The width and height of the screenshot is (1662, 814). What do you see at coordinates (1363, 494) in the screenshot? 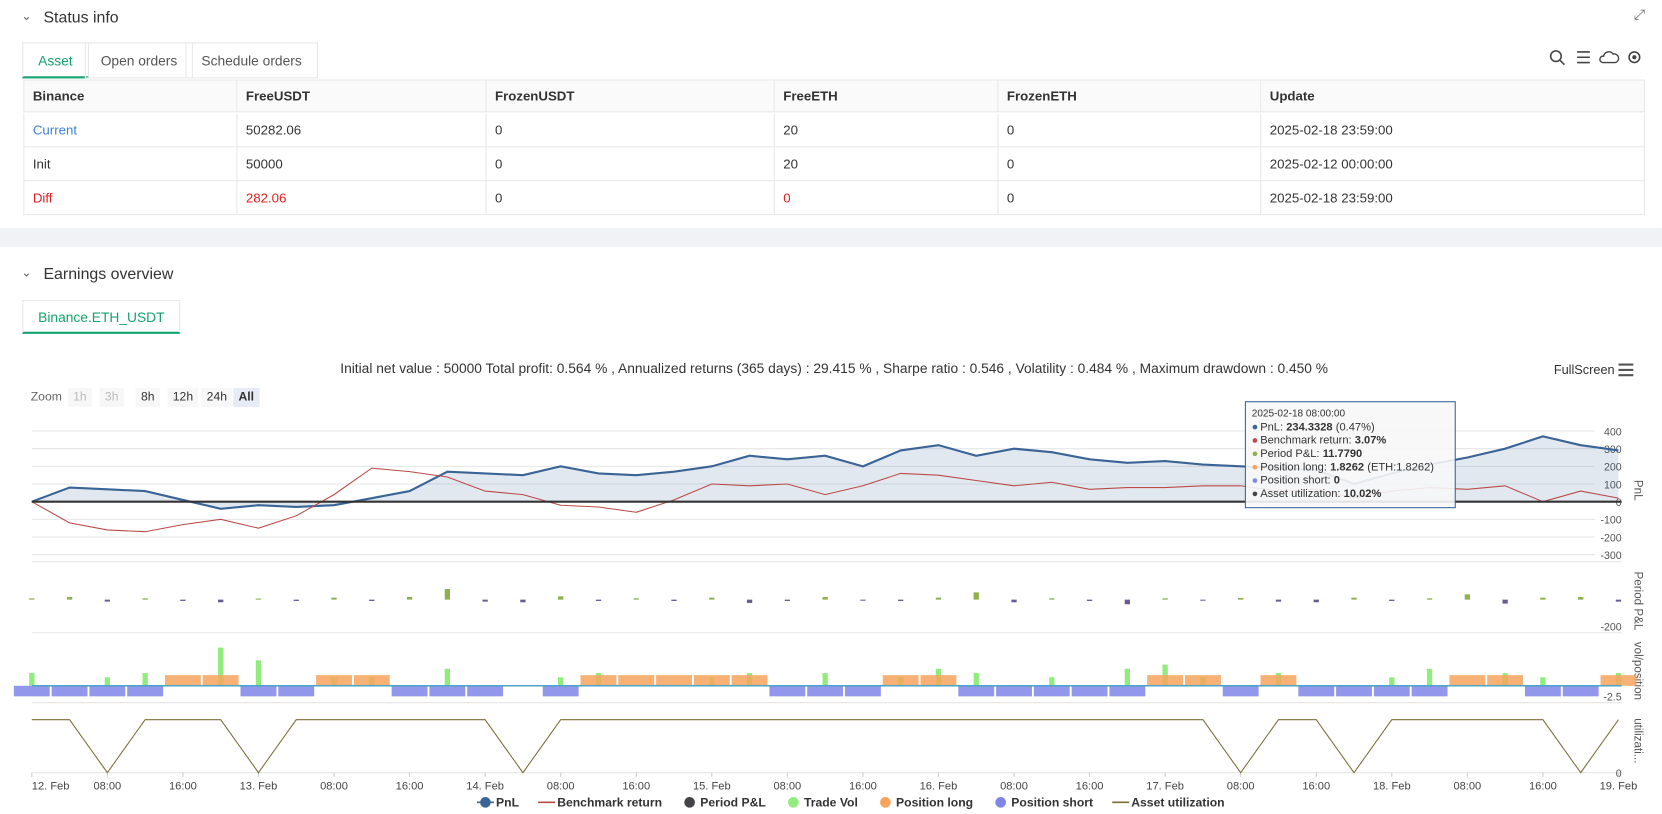
I see `tooltip-value: 10.02%` at bounding box center [1363, 494].